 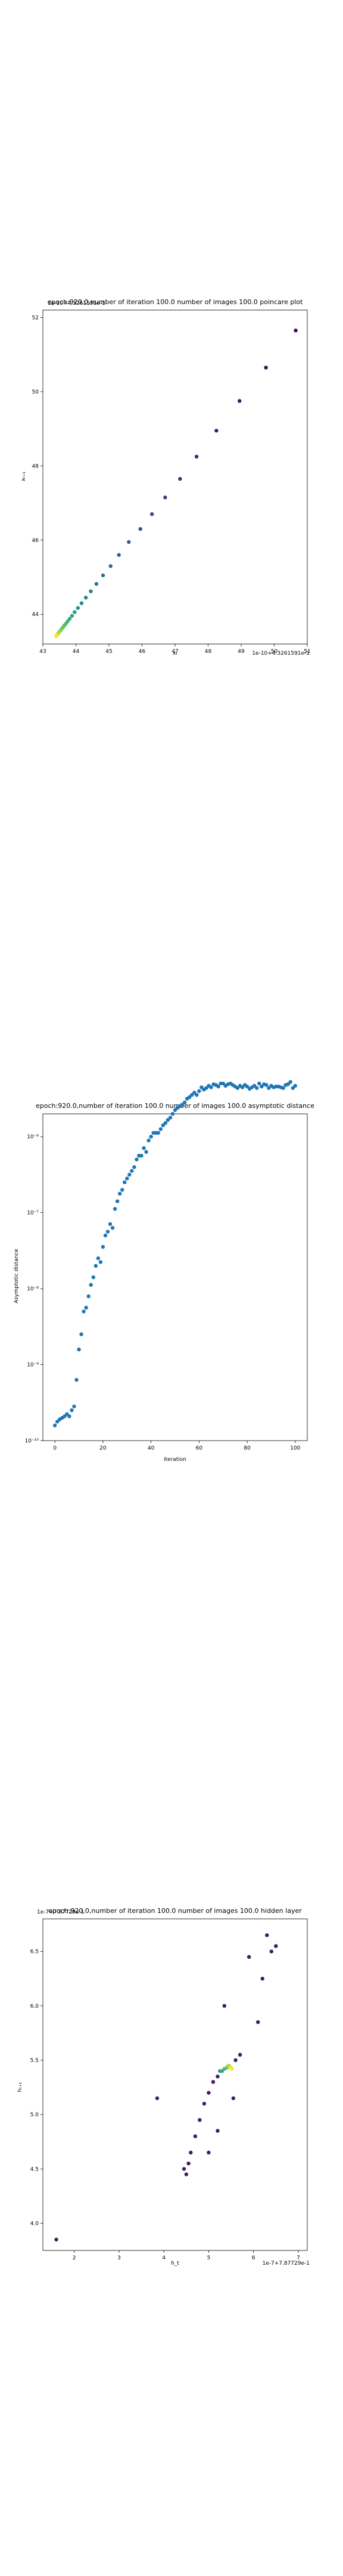 What do you see at coordinates (103, 1448) in the screenshot?
I see `x-tick-label: 20` at bounding box center [103, 1448].